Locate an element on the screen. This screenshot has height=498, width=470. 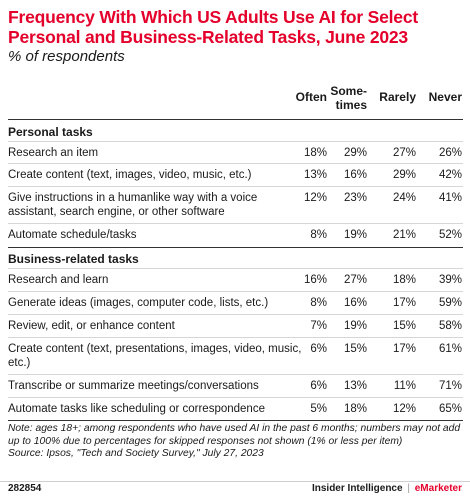
column-header-4: Never is located at coordinates (445, 97).